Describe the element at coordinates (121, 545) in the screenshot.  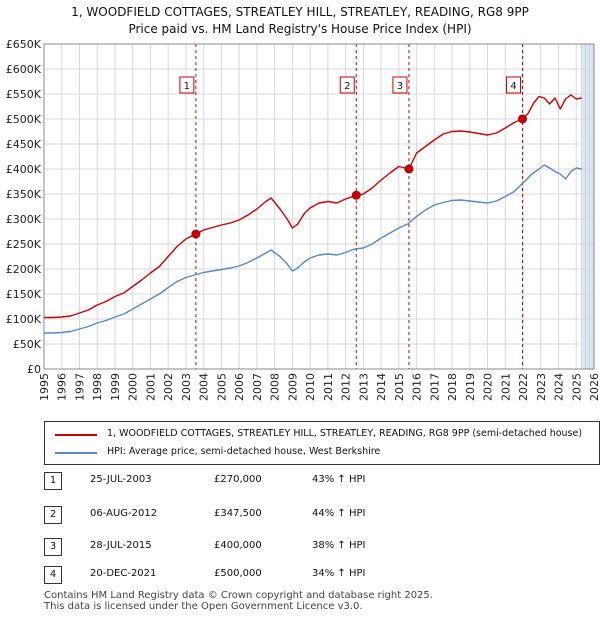
I see `sale-date: 28-JUL-2015` at that location.